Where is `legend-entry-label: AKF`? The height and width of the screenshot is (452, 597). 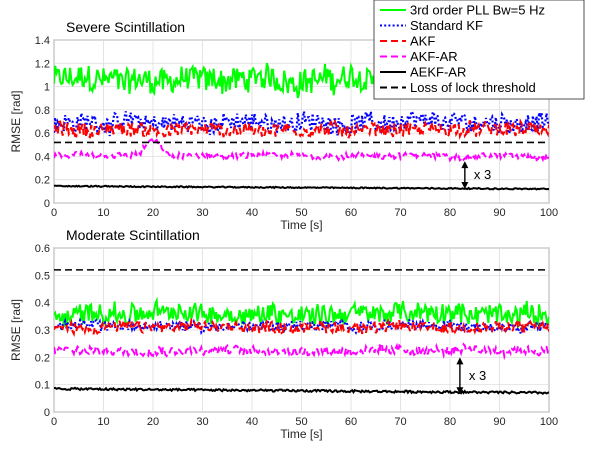
legend-entry-label: AKF is located at coordinates (422, 41).